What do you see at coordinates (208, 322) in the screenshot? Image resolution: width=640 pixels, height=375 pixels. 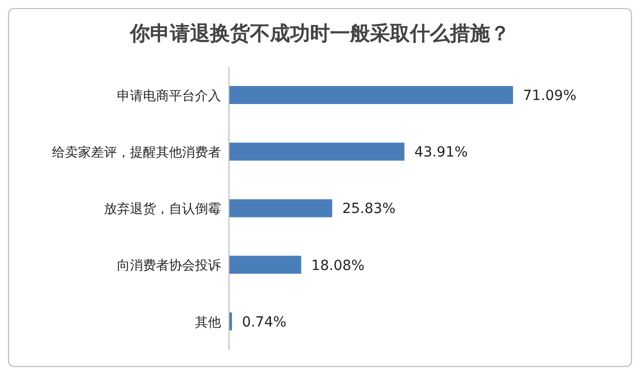 I see `y-tick-label: 其他` at bounding box center [208, 322].